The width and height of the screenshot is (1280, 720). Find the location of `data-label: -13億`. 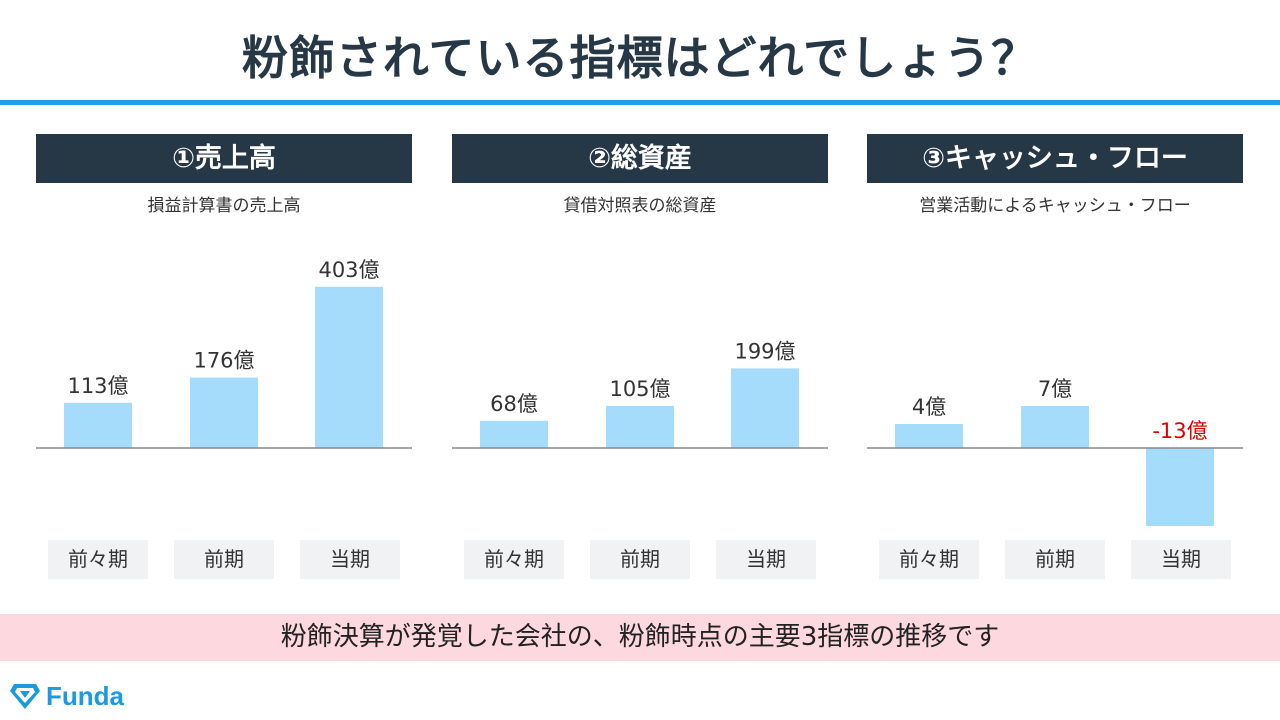

data-label: -13億 is located at coordinates (1179, 431).